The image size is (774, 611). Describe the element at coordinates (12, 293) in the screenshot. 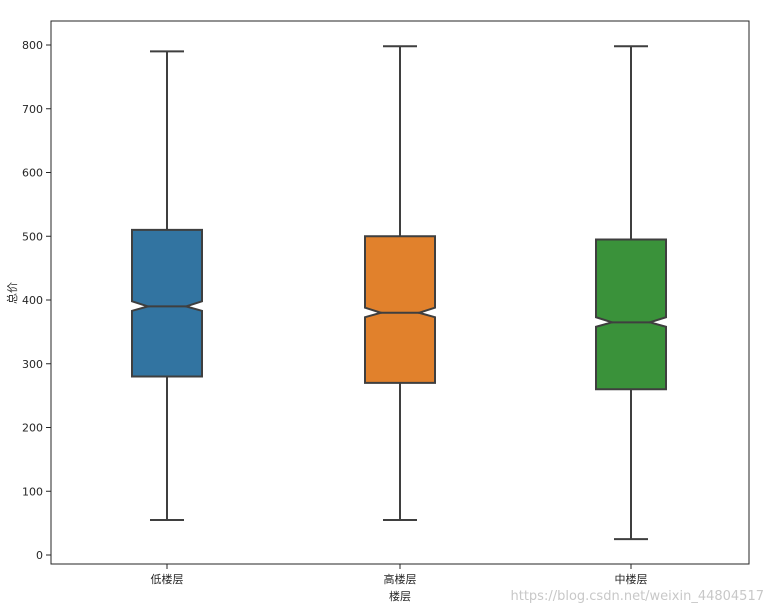

I see `y-axis-label: 总价` at that location.